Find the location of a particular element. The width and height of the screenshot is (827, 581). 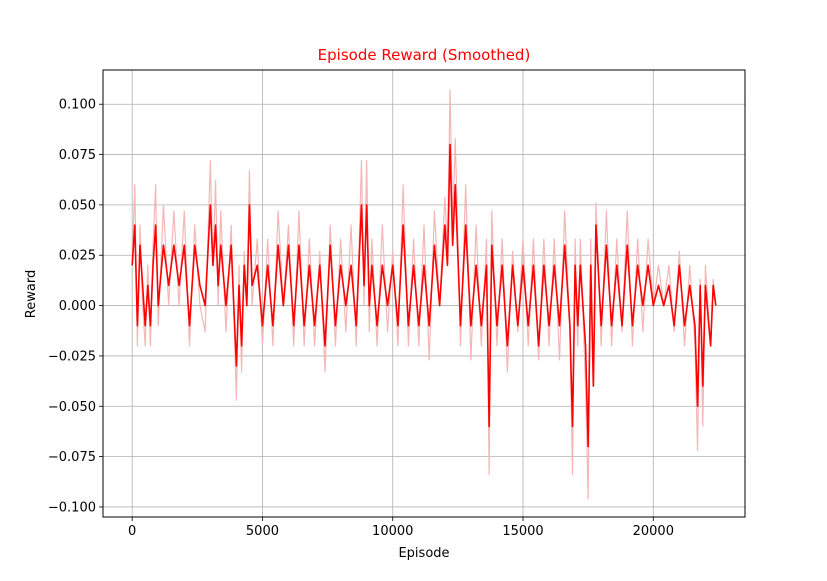

y-tick-label: −0.050 is located at coordinates (72, 407).